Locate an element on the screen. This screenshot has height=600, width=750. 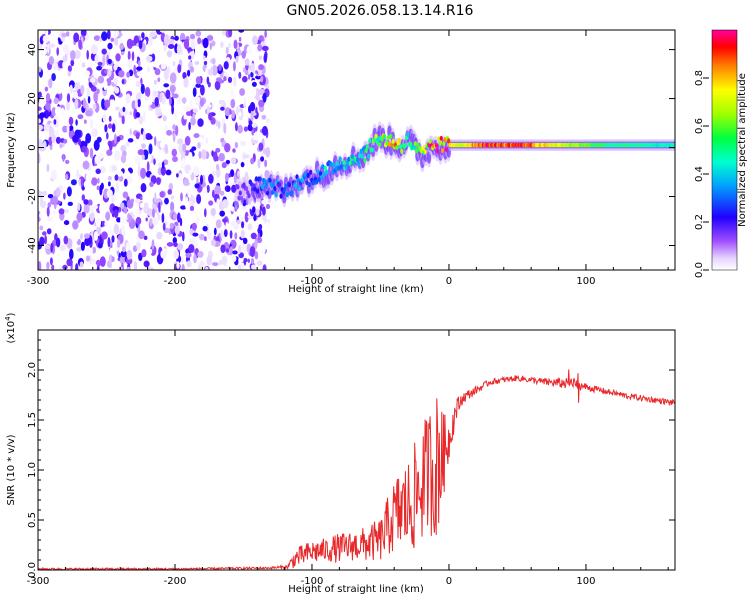
colorbar-tick-label: 0.6 is located at coordinates (699, 126).